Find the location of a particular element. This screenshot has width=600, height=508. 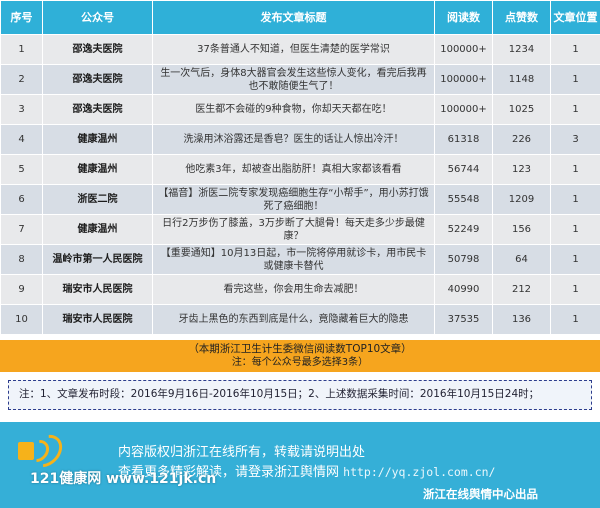

row-title: 【重要通知】10月13日起，市一院将停用就诊卡，用市民卡或健康卡替代 is located at coordinates (293, 259).